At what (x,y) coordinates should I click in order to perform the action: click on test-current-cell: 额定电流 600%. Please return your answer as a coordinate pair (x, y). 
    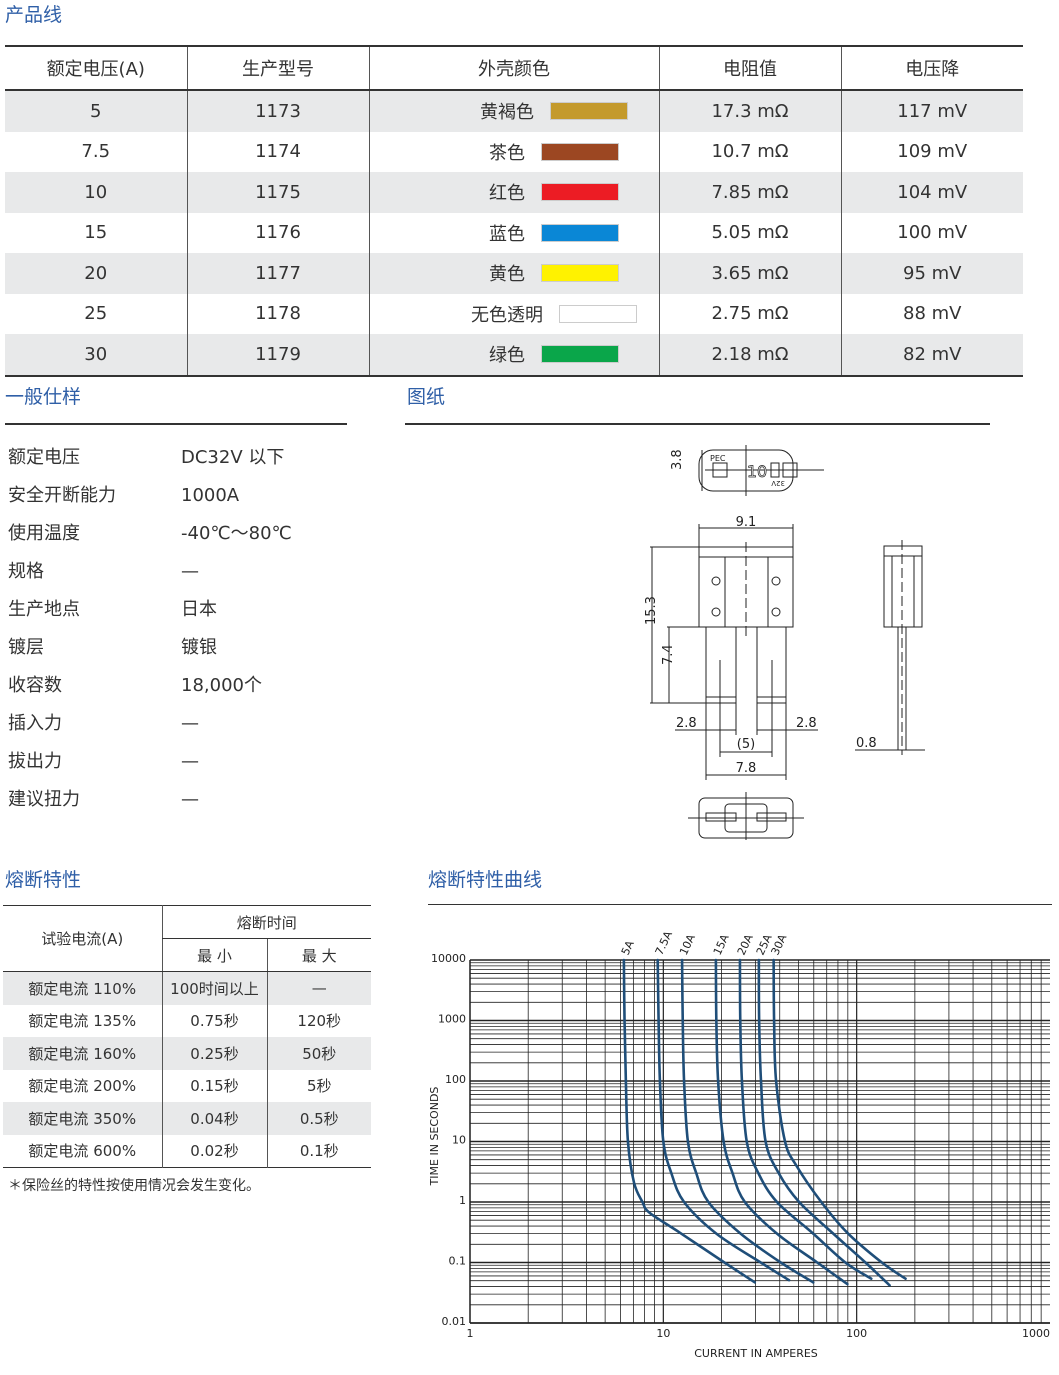
    Looking at the image, I should click on (82, 1151).